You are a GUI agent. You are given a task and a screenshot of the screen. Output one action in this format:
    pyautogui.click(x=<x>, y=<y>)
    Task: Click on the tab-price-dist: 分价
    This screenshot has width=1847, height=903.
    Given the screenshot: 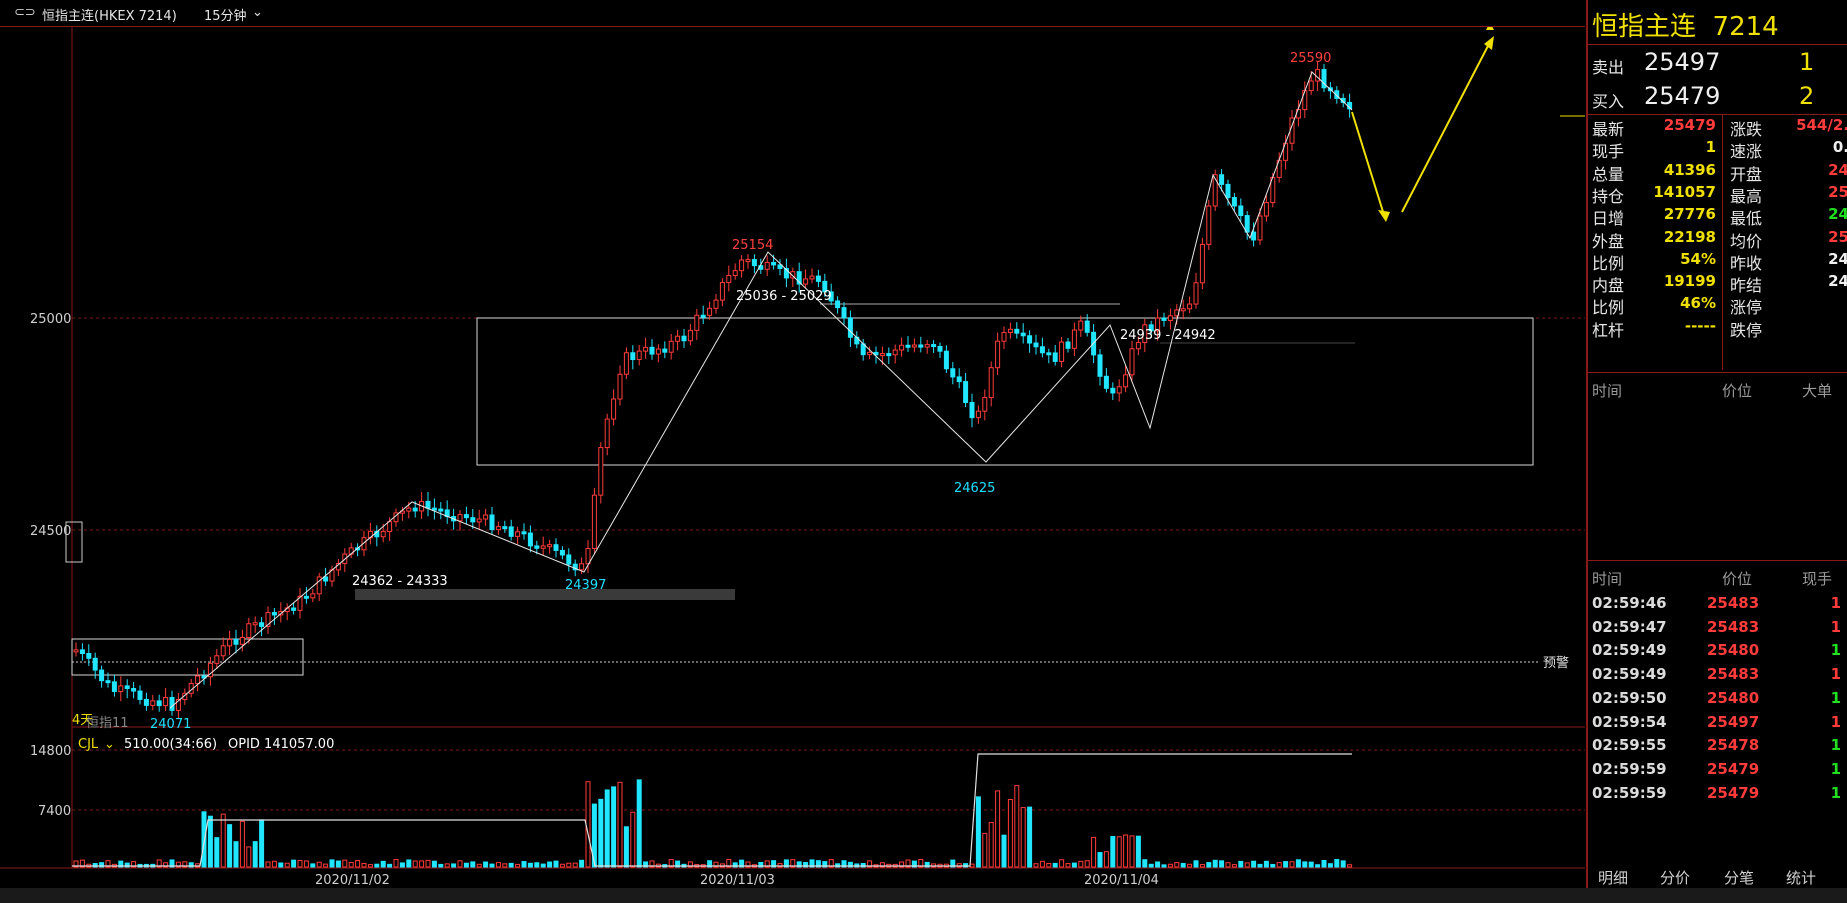 What is the action you would take?
    pyautogui.click(x=1675, y=878)
    